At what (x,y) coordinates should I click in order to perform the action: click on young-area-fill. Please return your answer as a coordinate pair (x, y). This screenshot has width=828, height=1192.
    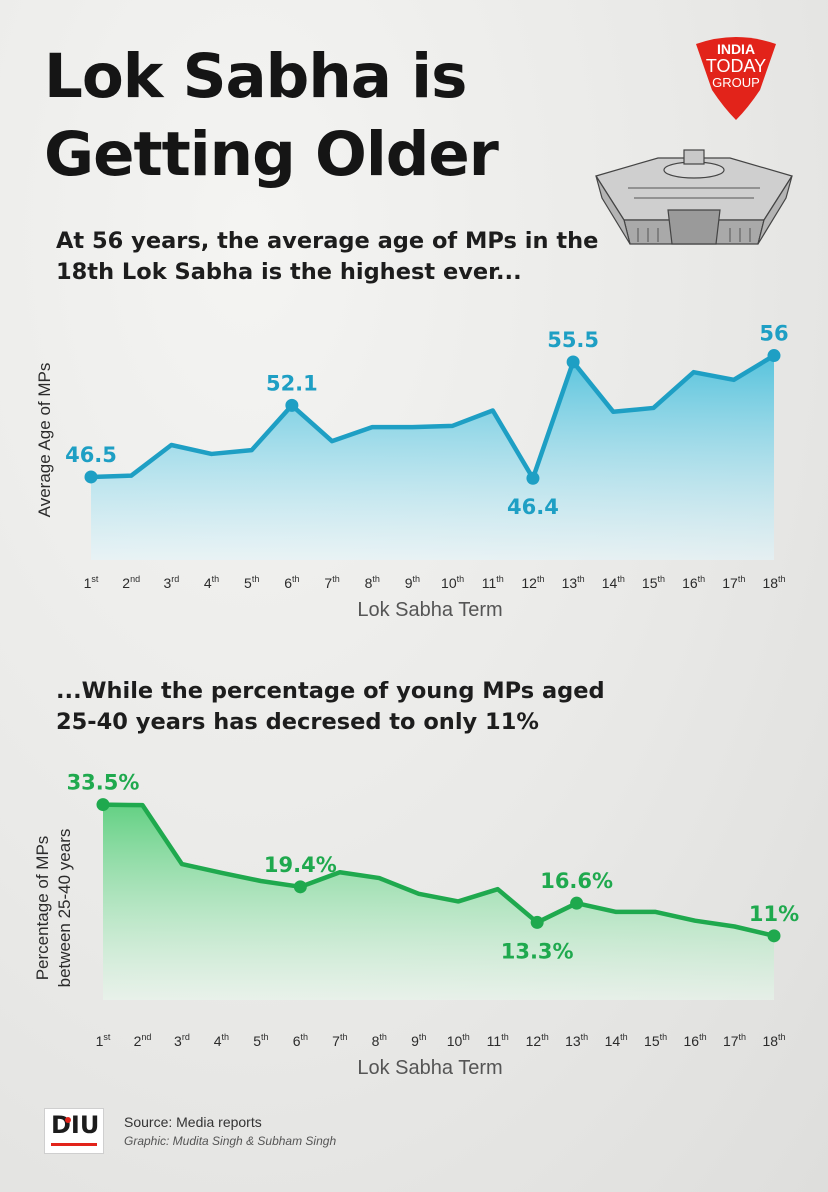
    Looking at the image, I should click on (438, 902).